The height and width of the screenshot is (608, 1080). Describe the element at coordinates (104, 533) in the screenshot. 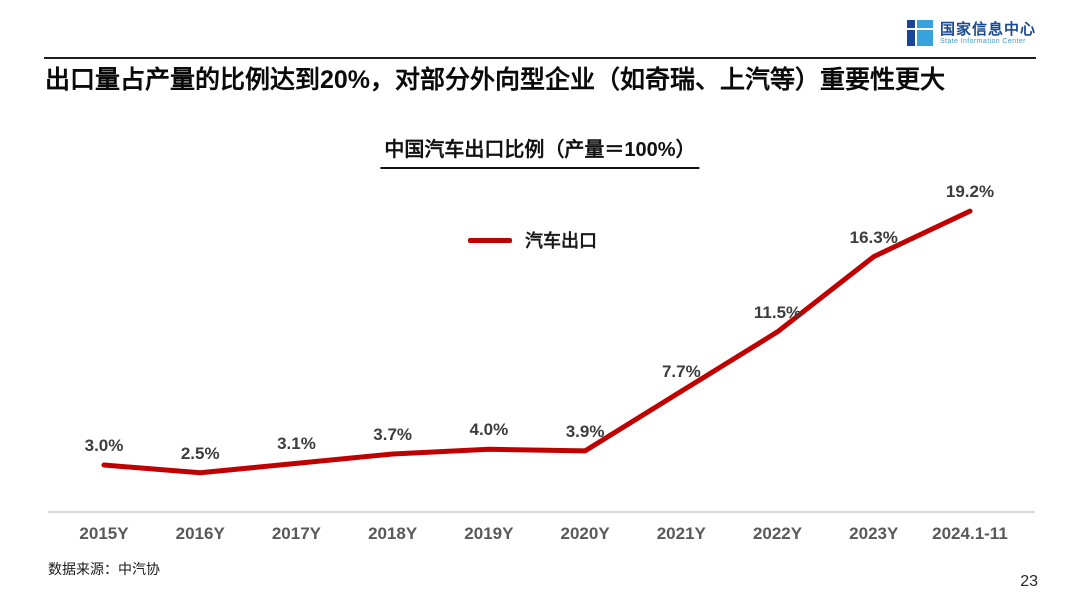

I see `x-axis-label: 2015Y` at that location.